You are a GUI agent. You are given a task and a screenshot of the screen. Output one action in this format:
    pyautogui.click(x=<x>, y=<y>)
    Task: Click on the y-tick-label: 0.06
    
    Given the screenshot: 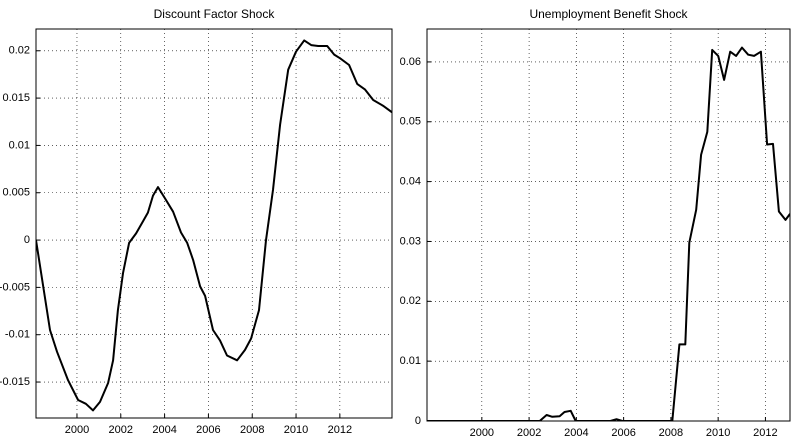 What is the action you would take?
    pyautogui.click(x=410, y=62)
    